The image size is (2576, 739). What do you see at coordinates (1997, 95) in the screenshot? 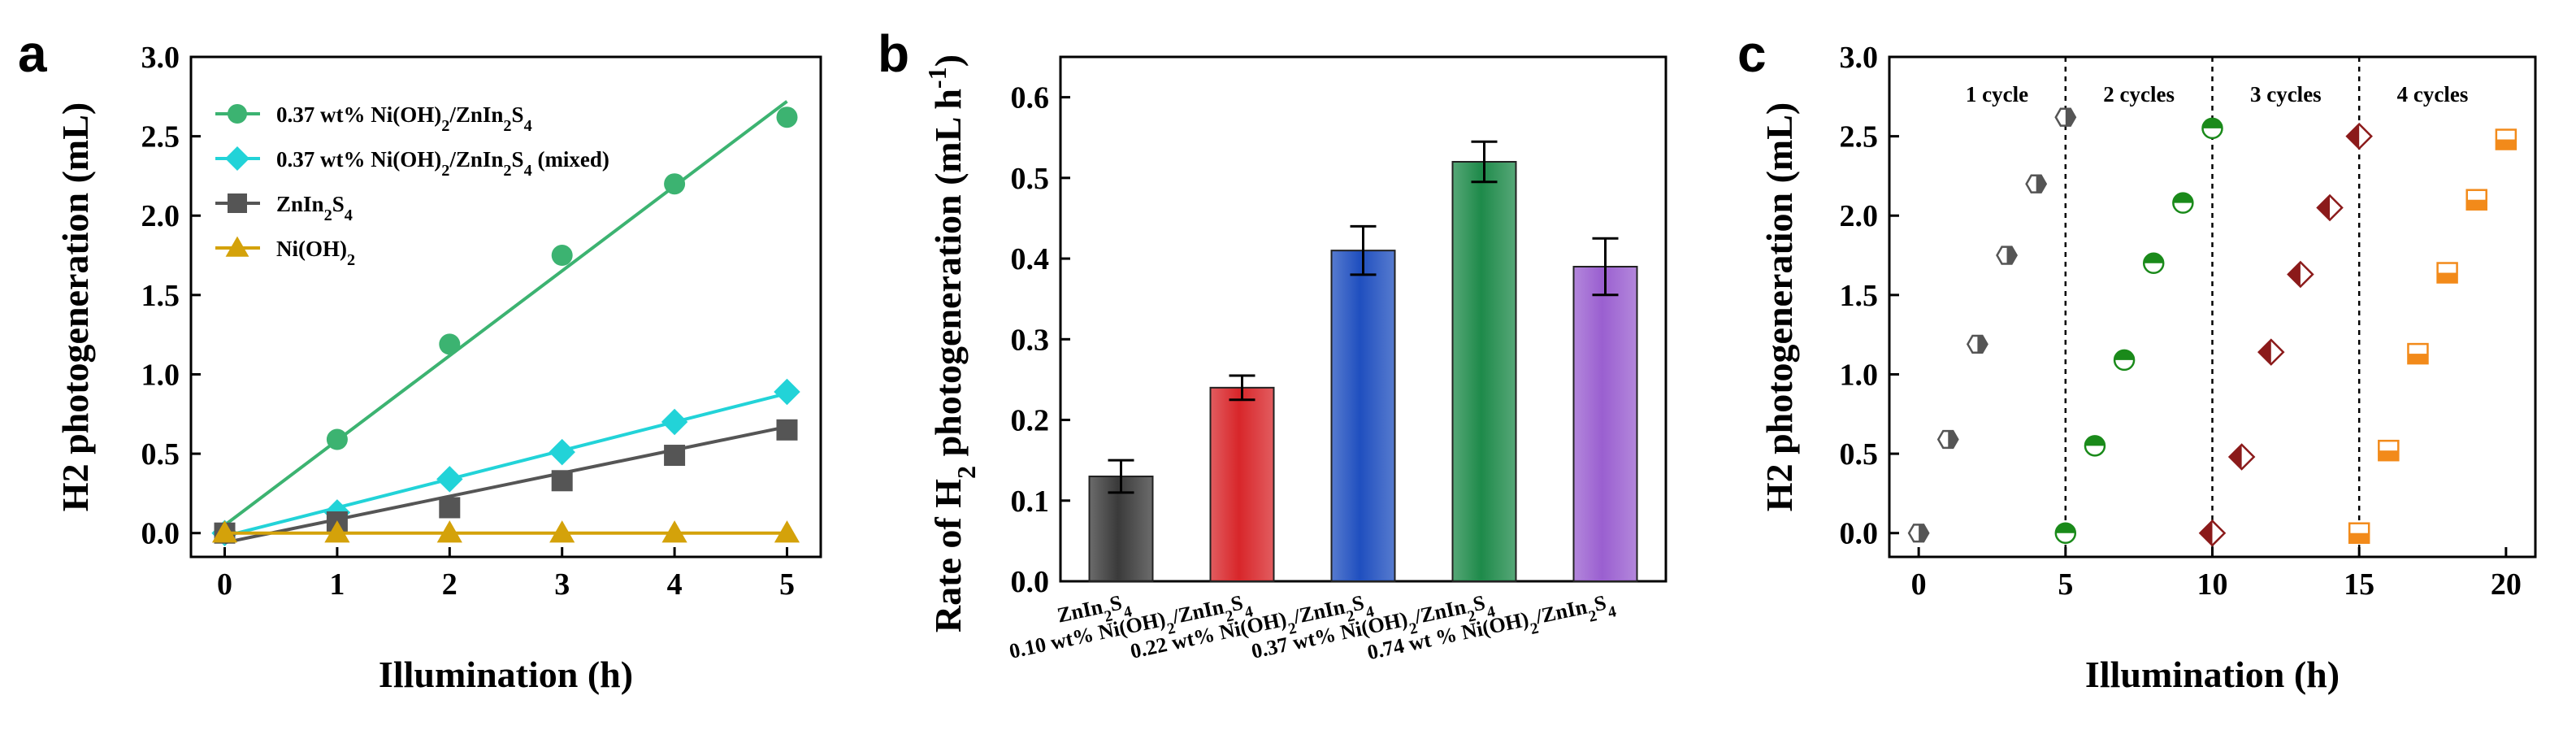
I see `cycle-label: 1 cycle` at bounding box center [1997, 95].